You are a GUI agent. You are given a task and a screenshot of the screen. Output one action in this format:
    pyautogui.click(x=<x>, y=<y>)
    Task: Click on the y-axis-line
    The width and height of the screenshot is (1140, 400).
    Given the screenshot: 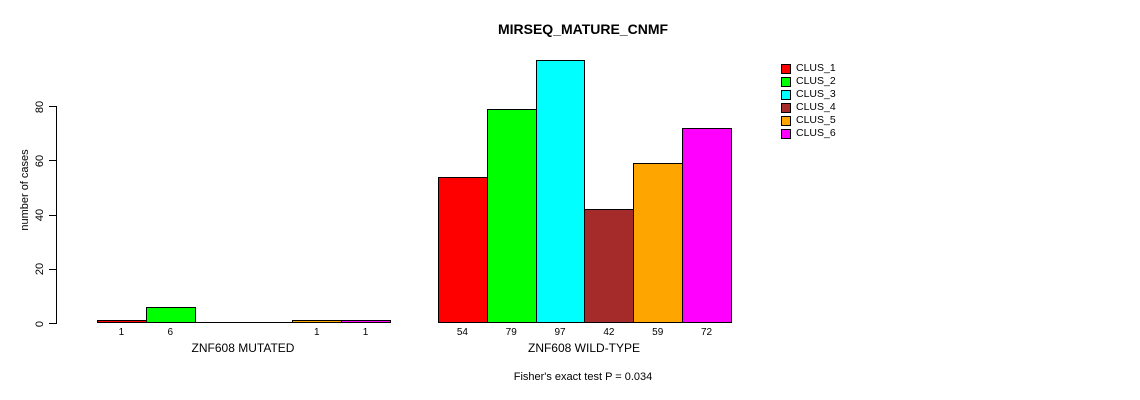 What is the action you would take?
    pyautogui.click(x=56, y=215)
    